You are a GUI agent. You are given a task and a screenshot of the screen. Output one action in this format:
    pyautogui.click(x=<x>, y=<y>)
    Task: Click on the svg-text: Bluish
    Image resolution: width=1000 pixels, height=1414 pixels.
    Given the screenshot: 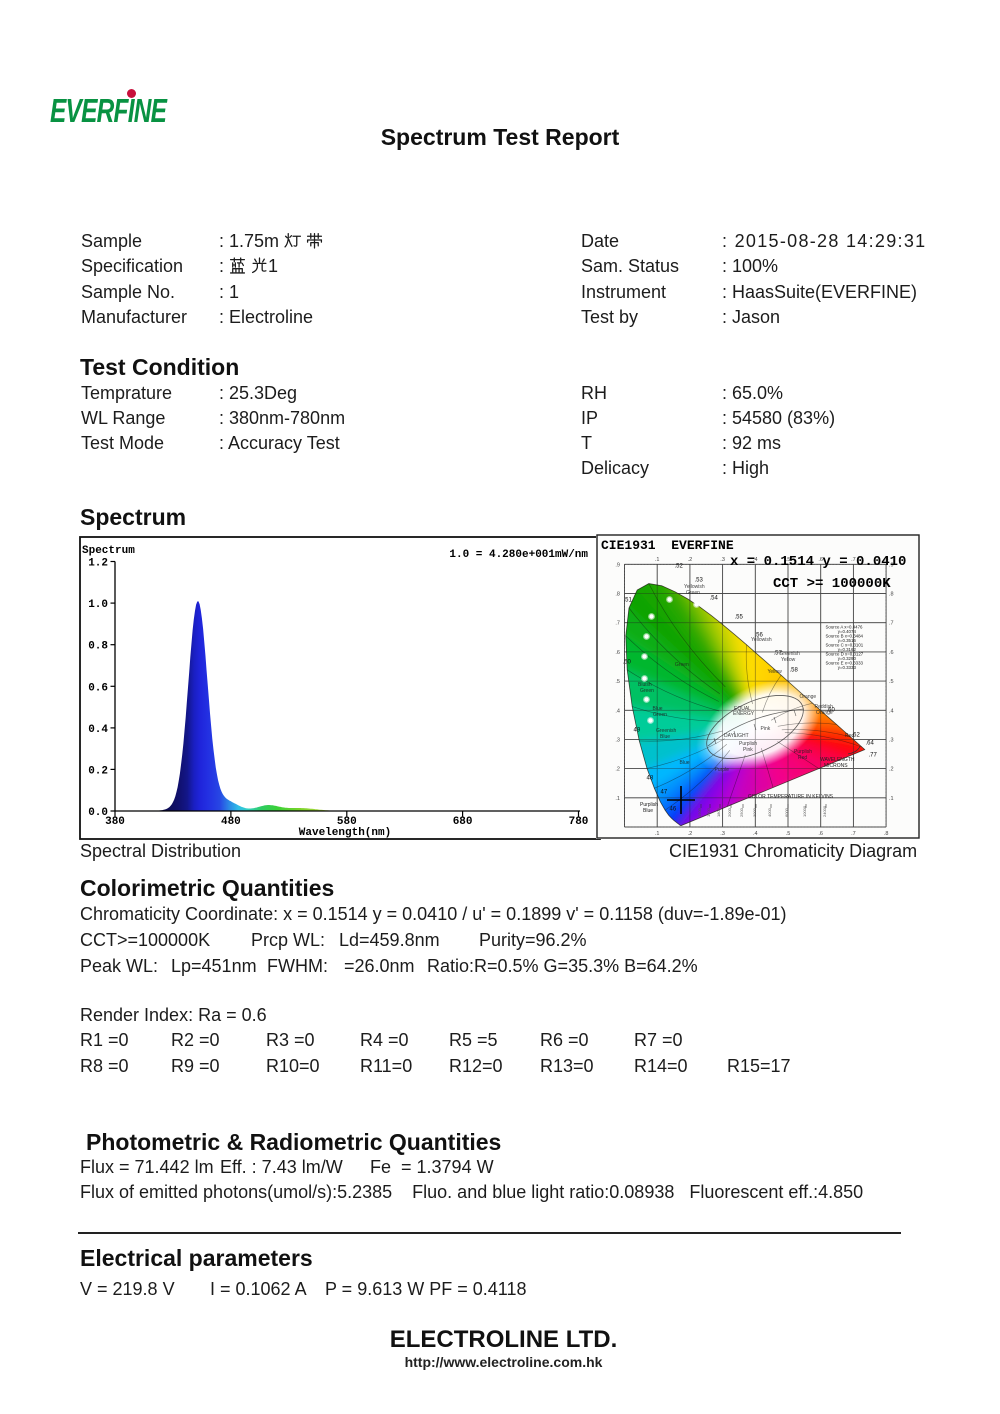 What is the action you would take?
    pyautogui.click(x=645, y=685)
    